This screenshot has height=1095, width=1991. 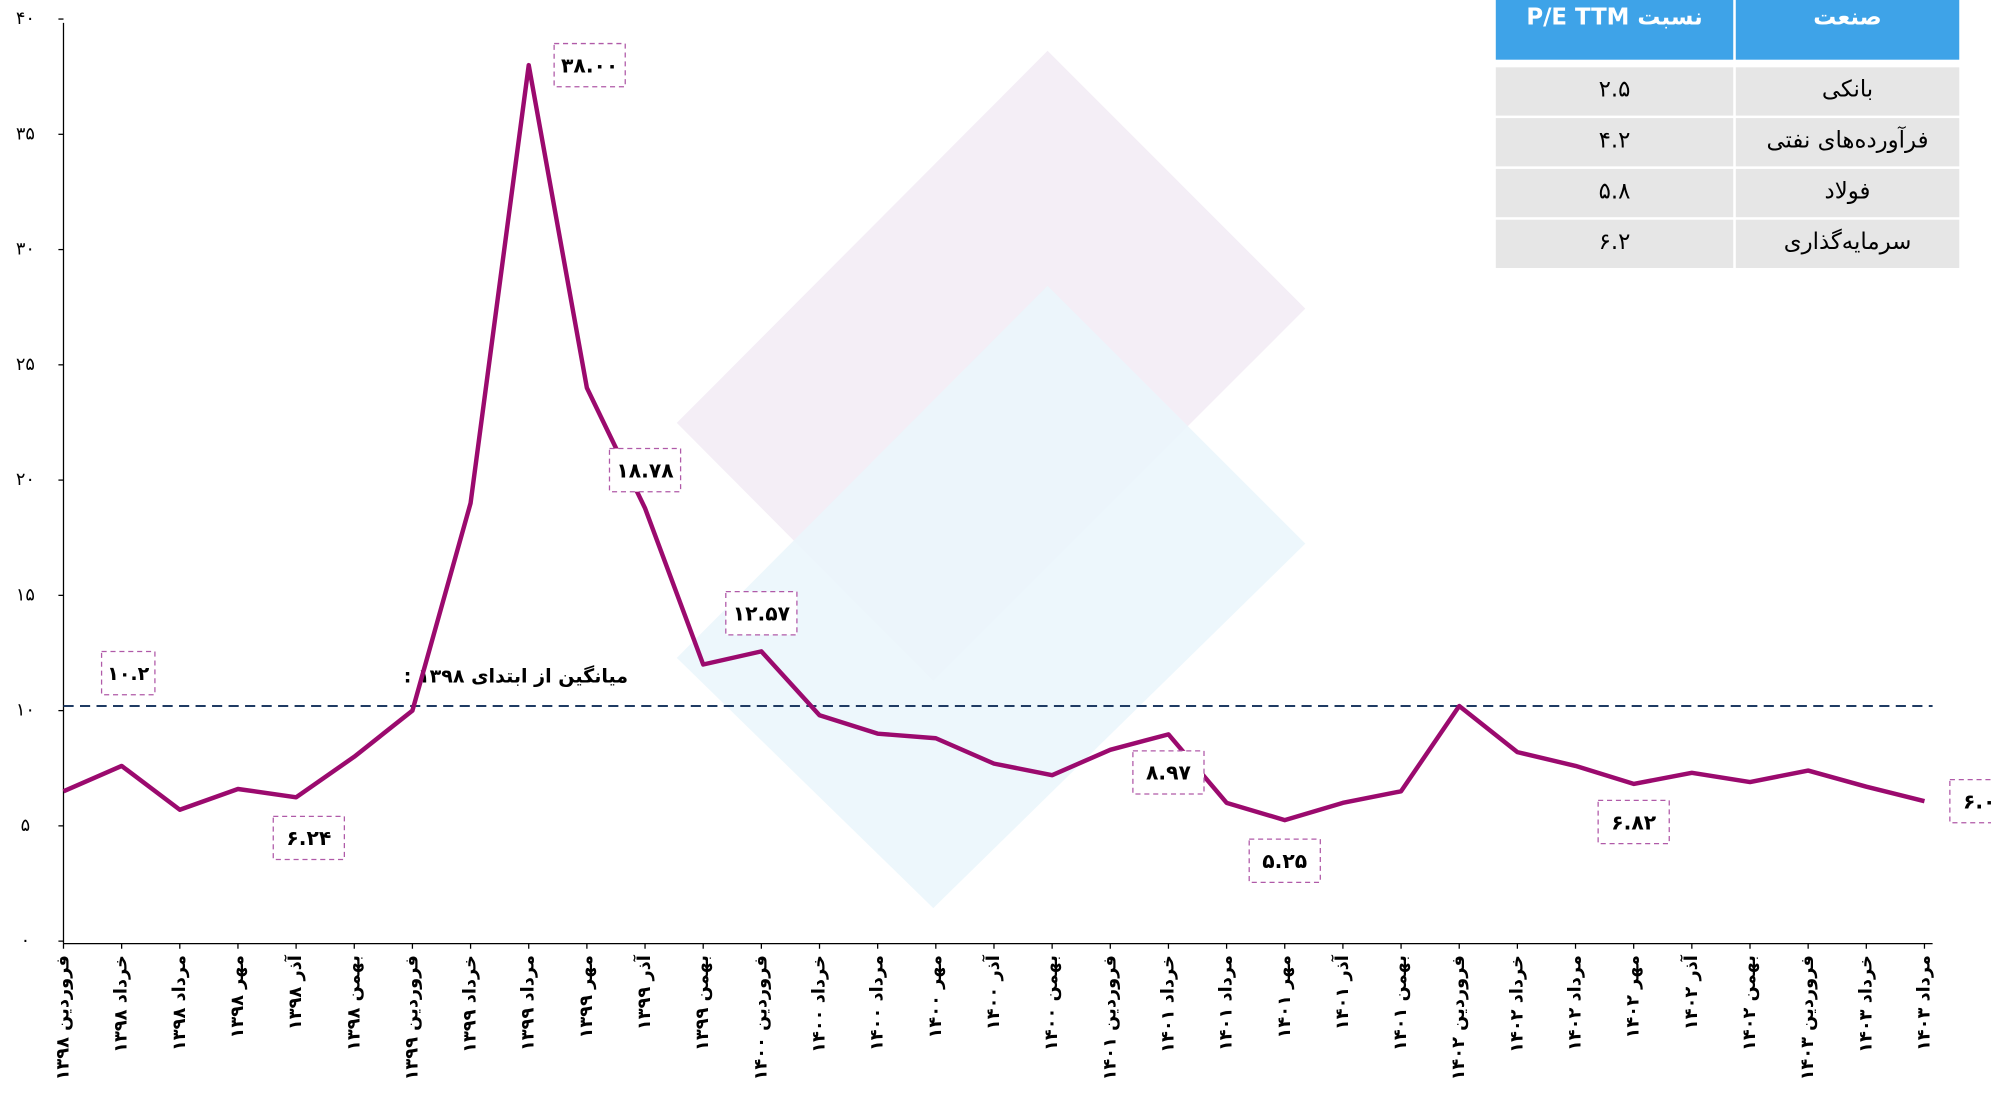 What do you see at coordinates (1052, 1003) in the screenshot?
I see `x-tick-label: بهمن ۱۴۰۰` at bounding box center [1052, 1003].